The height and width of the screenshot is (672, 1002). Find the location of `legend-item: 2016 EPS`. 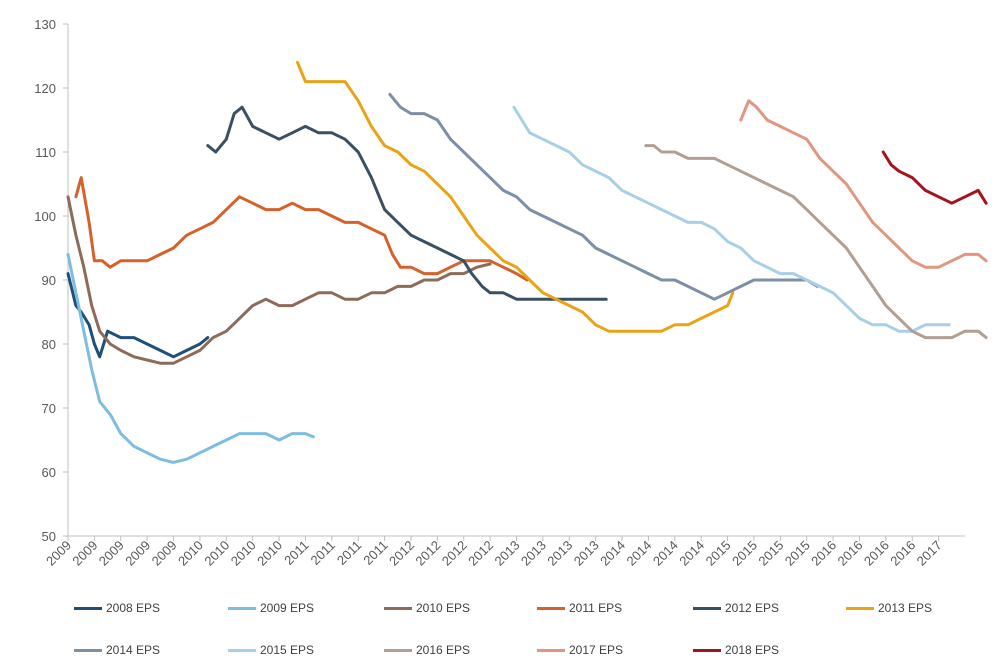

legend-item: 2016 EPS is located at coordinates (427, 650).